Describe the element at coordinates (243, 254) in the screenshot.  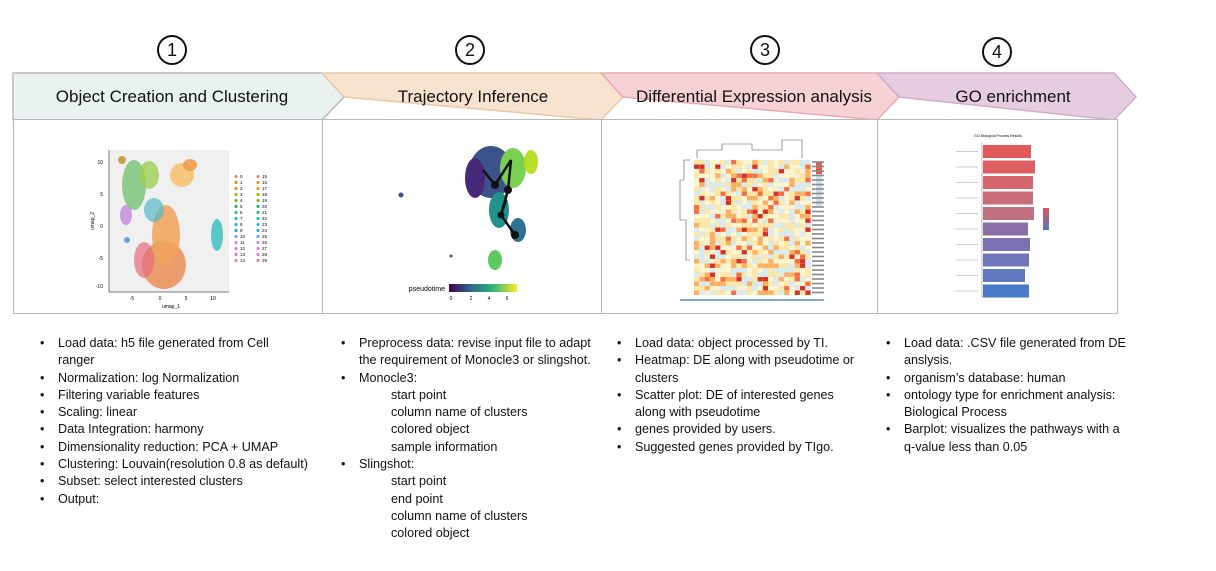
I see `legend-label: 13` at that location.